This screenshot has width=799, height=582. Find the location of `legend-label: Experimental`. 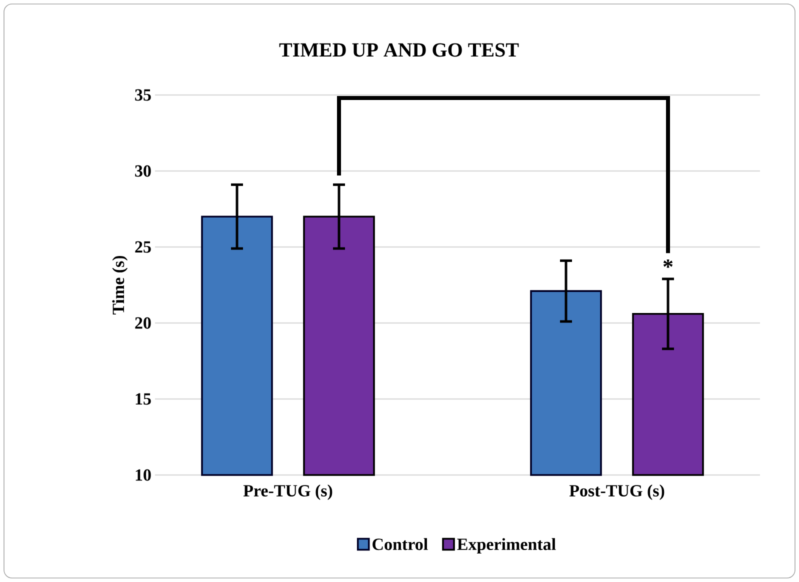

legend-label: Experimental is located at coordinates (506, 546).